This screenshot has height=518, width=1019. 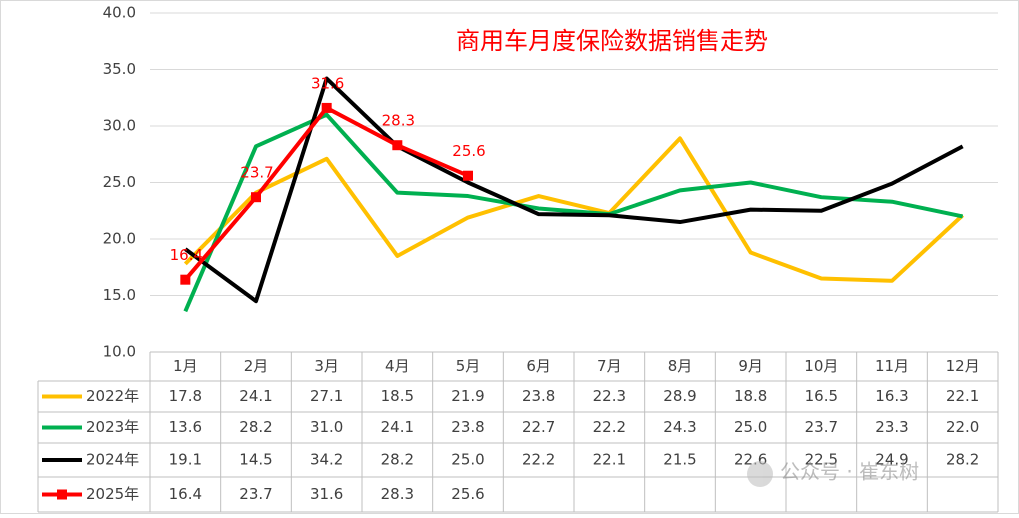 What do you see at coordinates (326, 396) in the screenshot?
I see `table-cell: 27.1` at bounding box center [326, 396].